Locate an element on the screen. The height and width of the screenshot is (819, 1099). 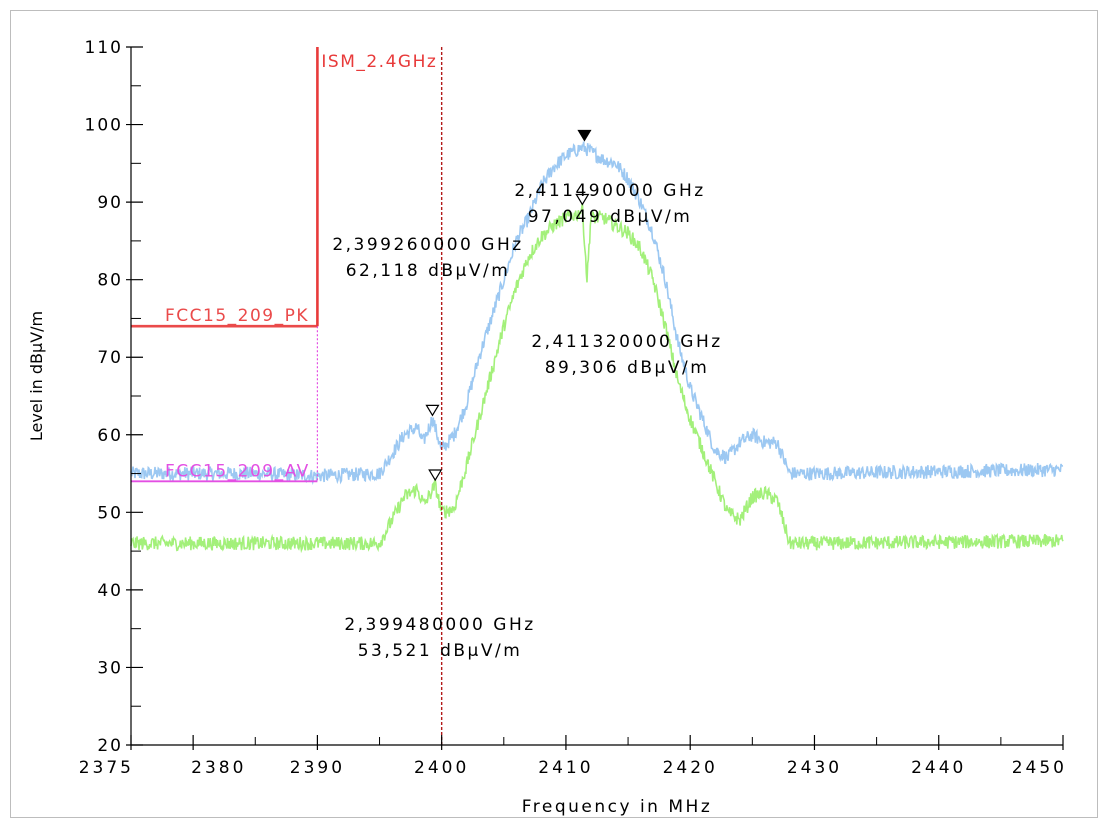
x-tick-label-2380: 2380 is located at coordinates (218, 768).